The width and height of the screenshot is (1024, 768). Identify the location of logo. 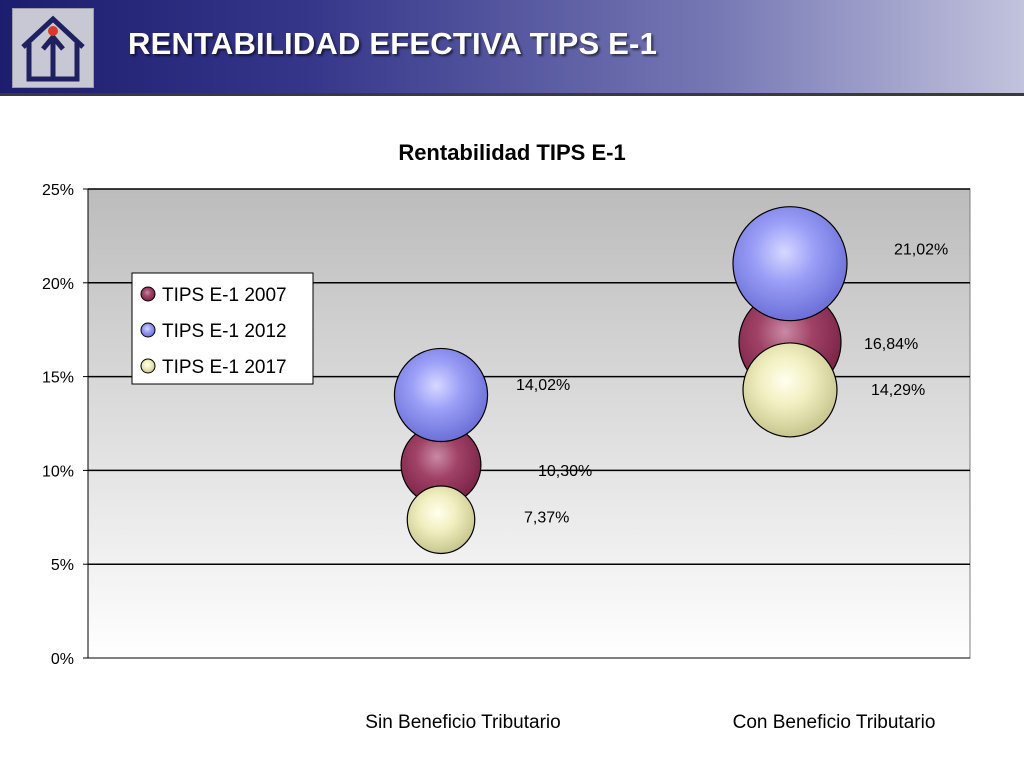
(53, 48).